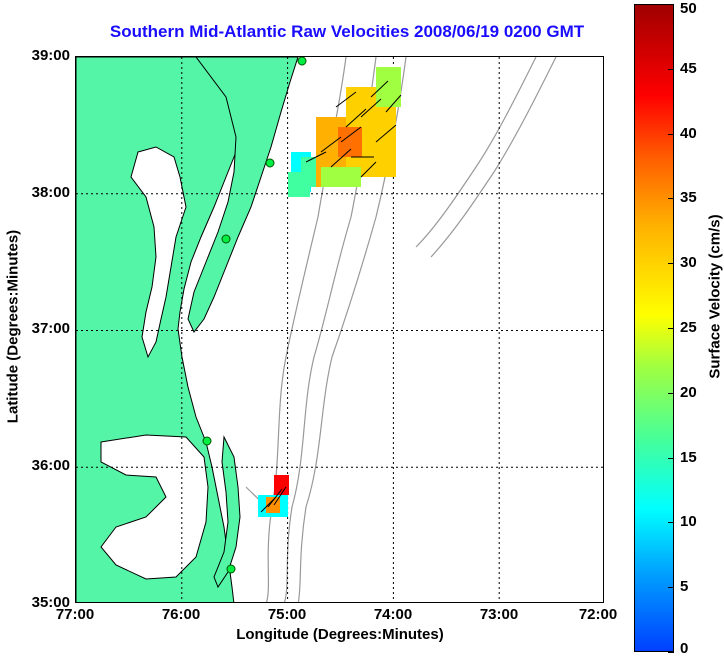  I want to click on colorbar-tick-label: 25, so click(688, 327).